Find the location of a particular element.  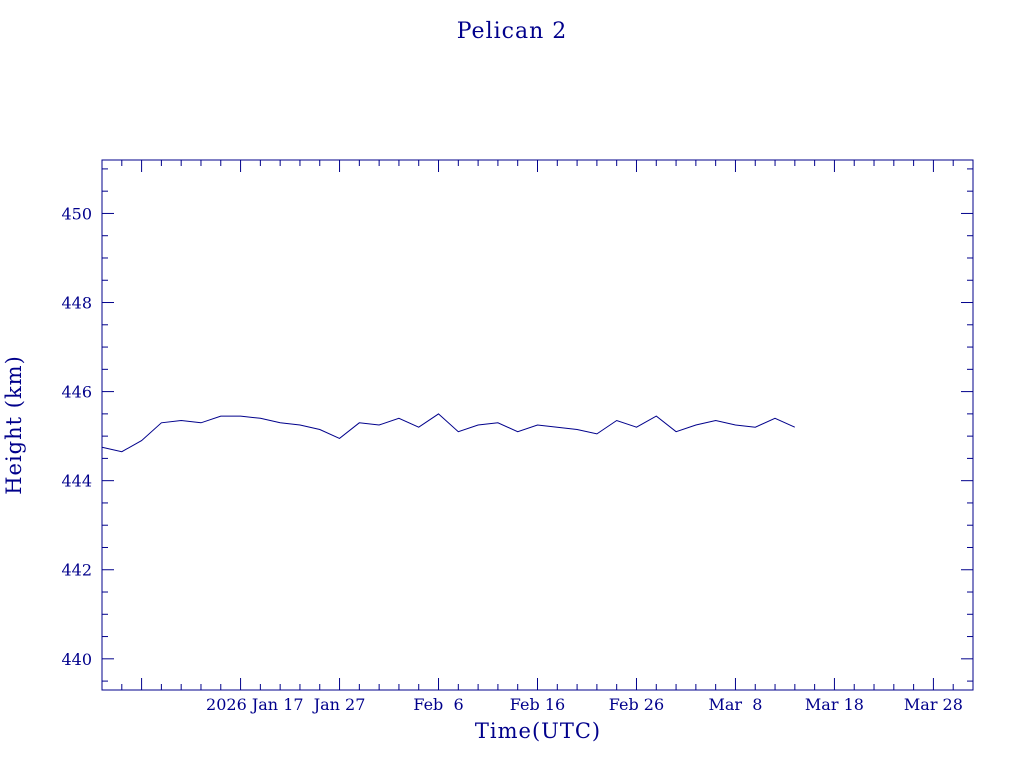

y-tick-label: 440 is located at coordinates (76, 659).